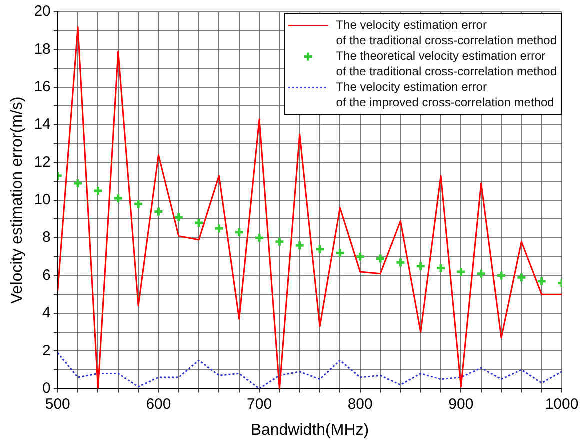  I want to click on y-tick-label: 16, so click(42, 87).